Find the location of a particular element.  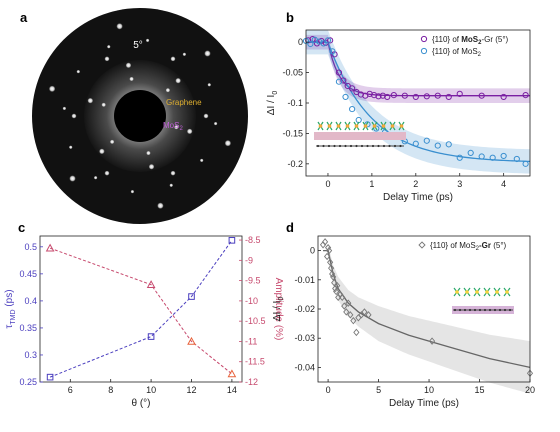

panel-label-c: c is located at coordinates (21, 227).